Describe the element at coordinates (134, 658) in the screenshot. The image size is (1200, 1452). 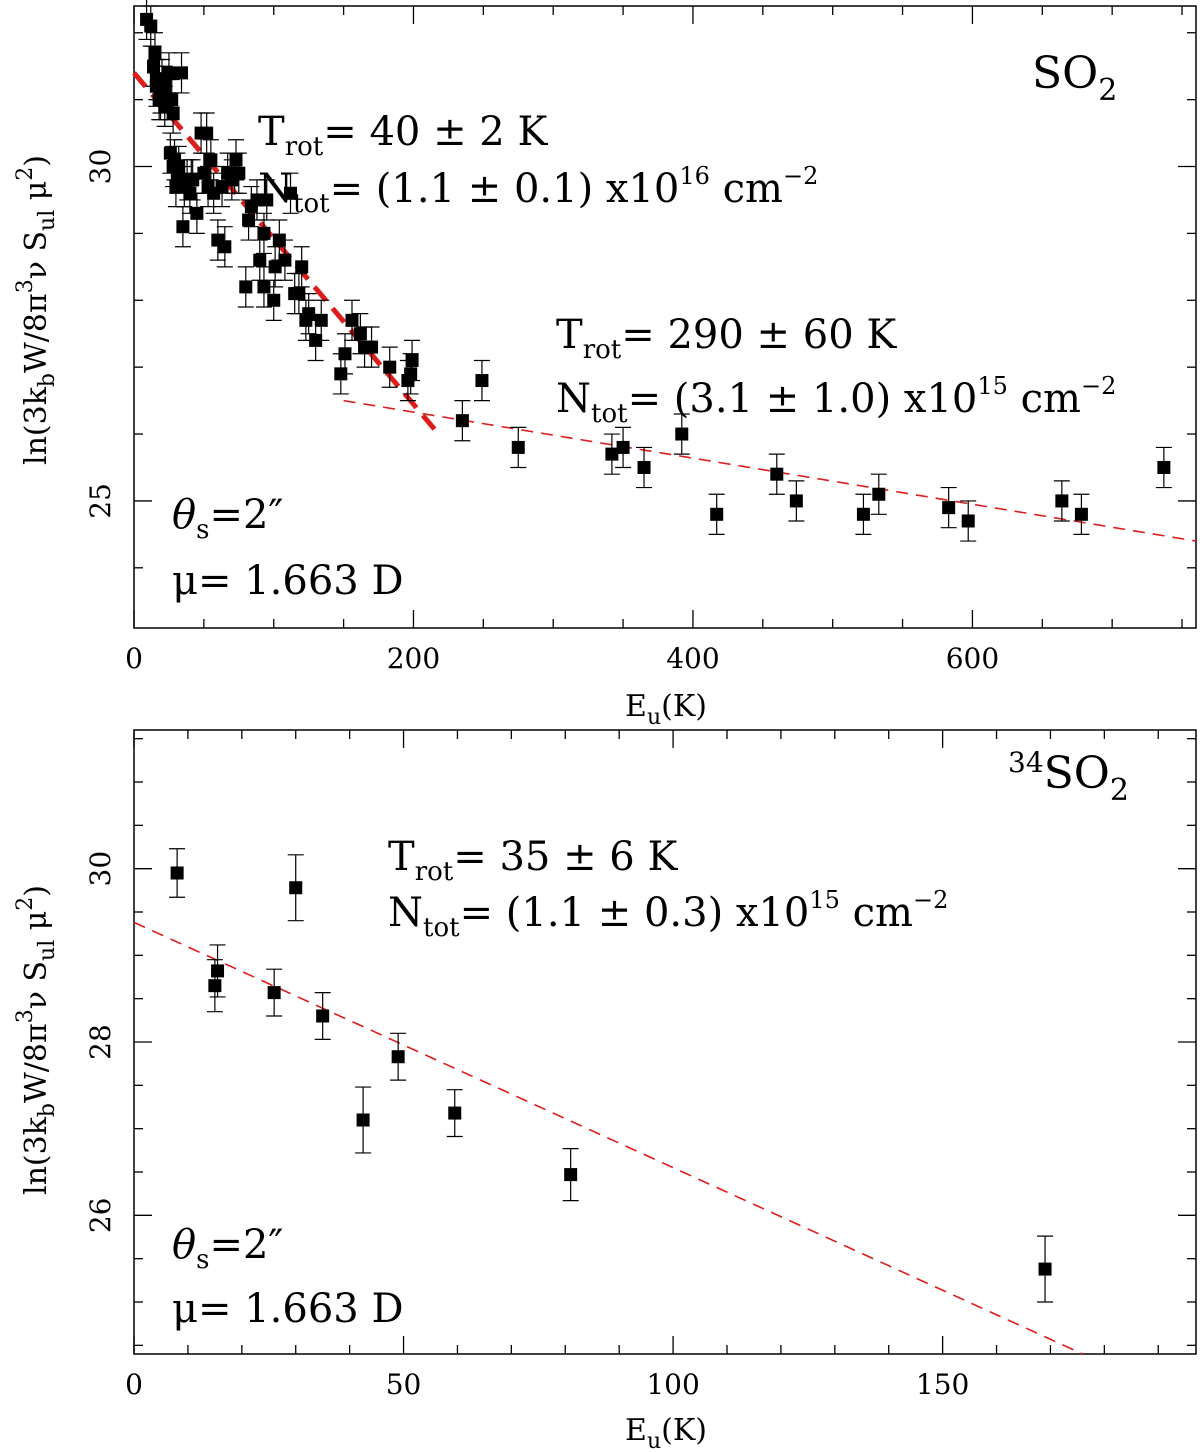
I see `so2-x-tick-label: 0` at that location.